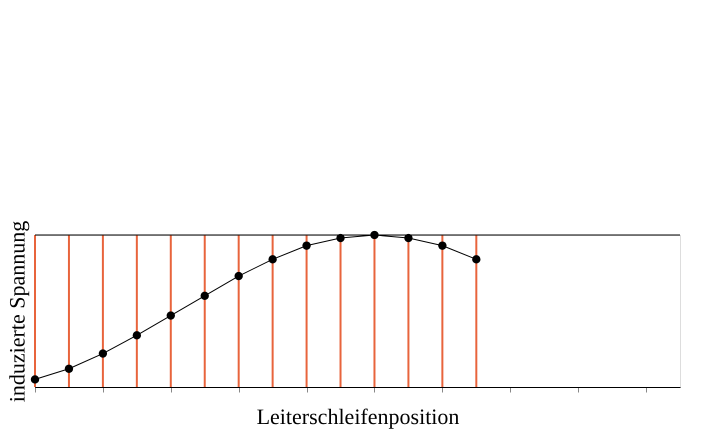  What do you see at coordinates (358, 416) in the screenshot?
I see `x-axis-title: Leiterschleifenposition` at bounding box center [358, 416].